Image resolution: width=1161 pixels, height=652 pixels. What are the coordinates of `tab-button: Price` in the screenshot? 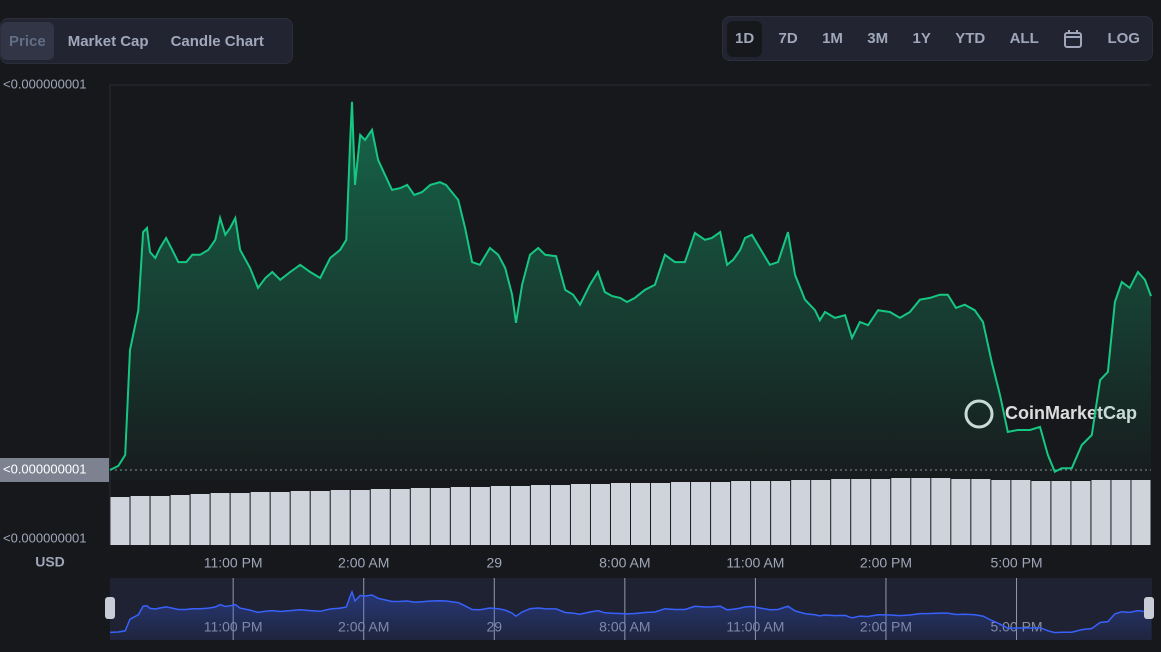 It's located at (27, 41).